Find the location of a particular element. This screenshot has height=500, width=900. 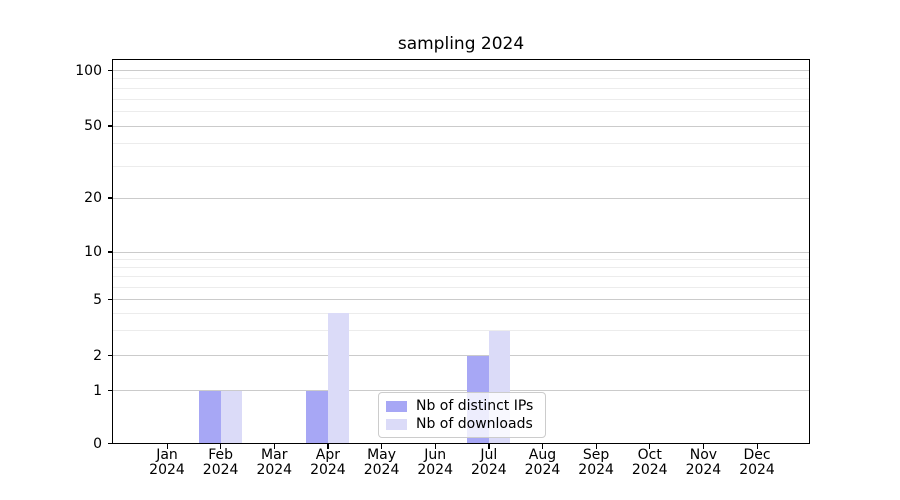

x-tick-label-jun: Jun 2024 is located at coordinates (435, 463).